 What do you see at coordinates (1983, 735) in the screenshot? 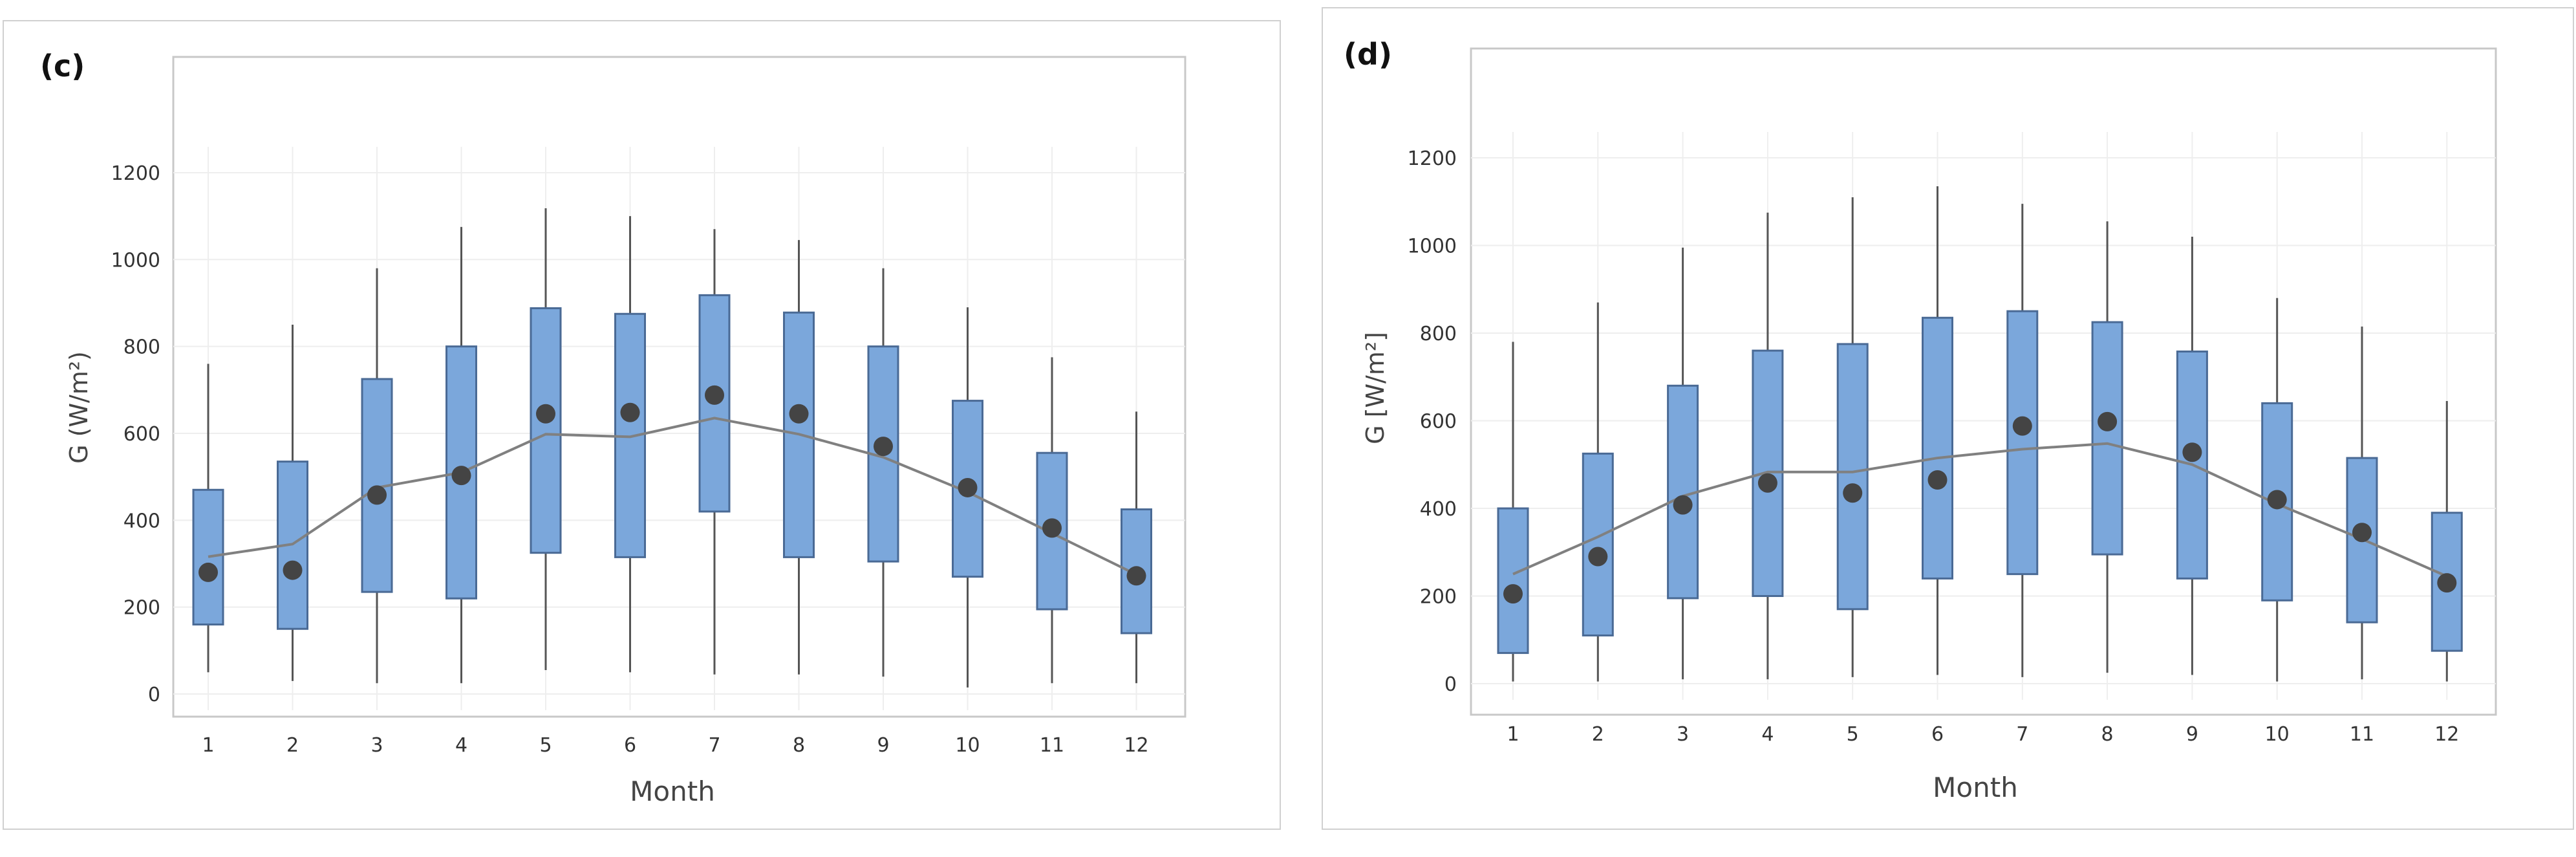
I see `x-tick-labels-d: 1 2 3 4 5 6 7 8 9 10 11 12` at bounding box center [1983, 735].